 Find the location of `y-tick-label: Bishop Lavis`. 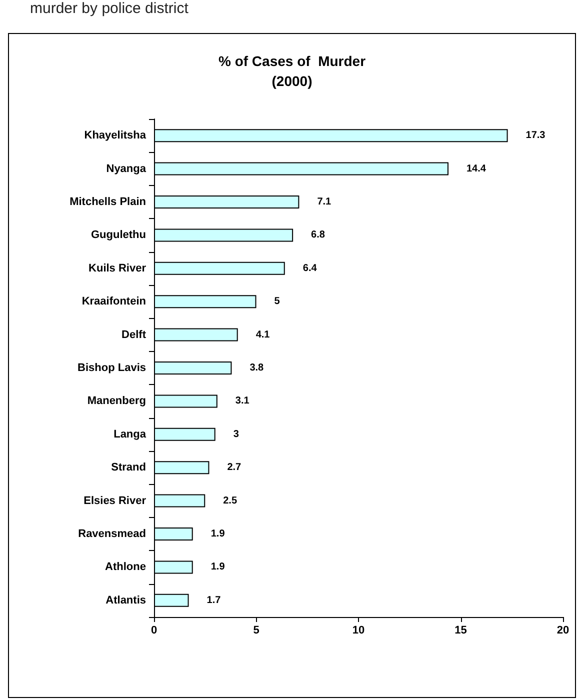

y-tick-label: Bishop Lavis is located at coordinates (112, 368).